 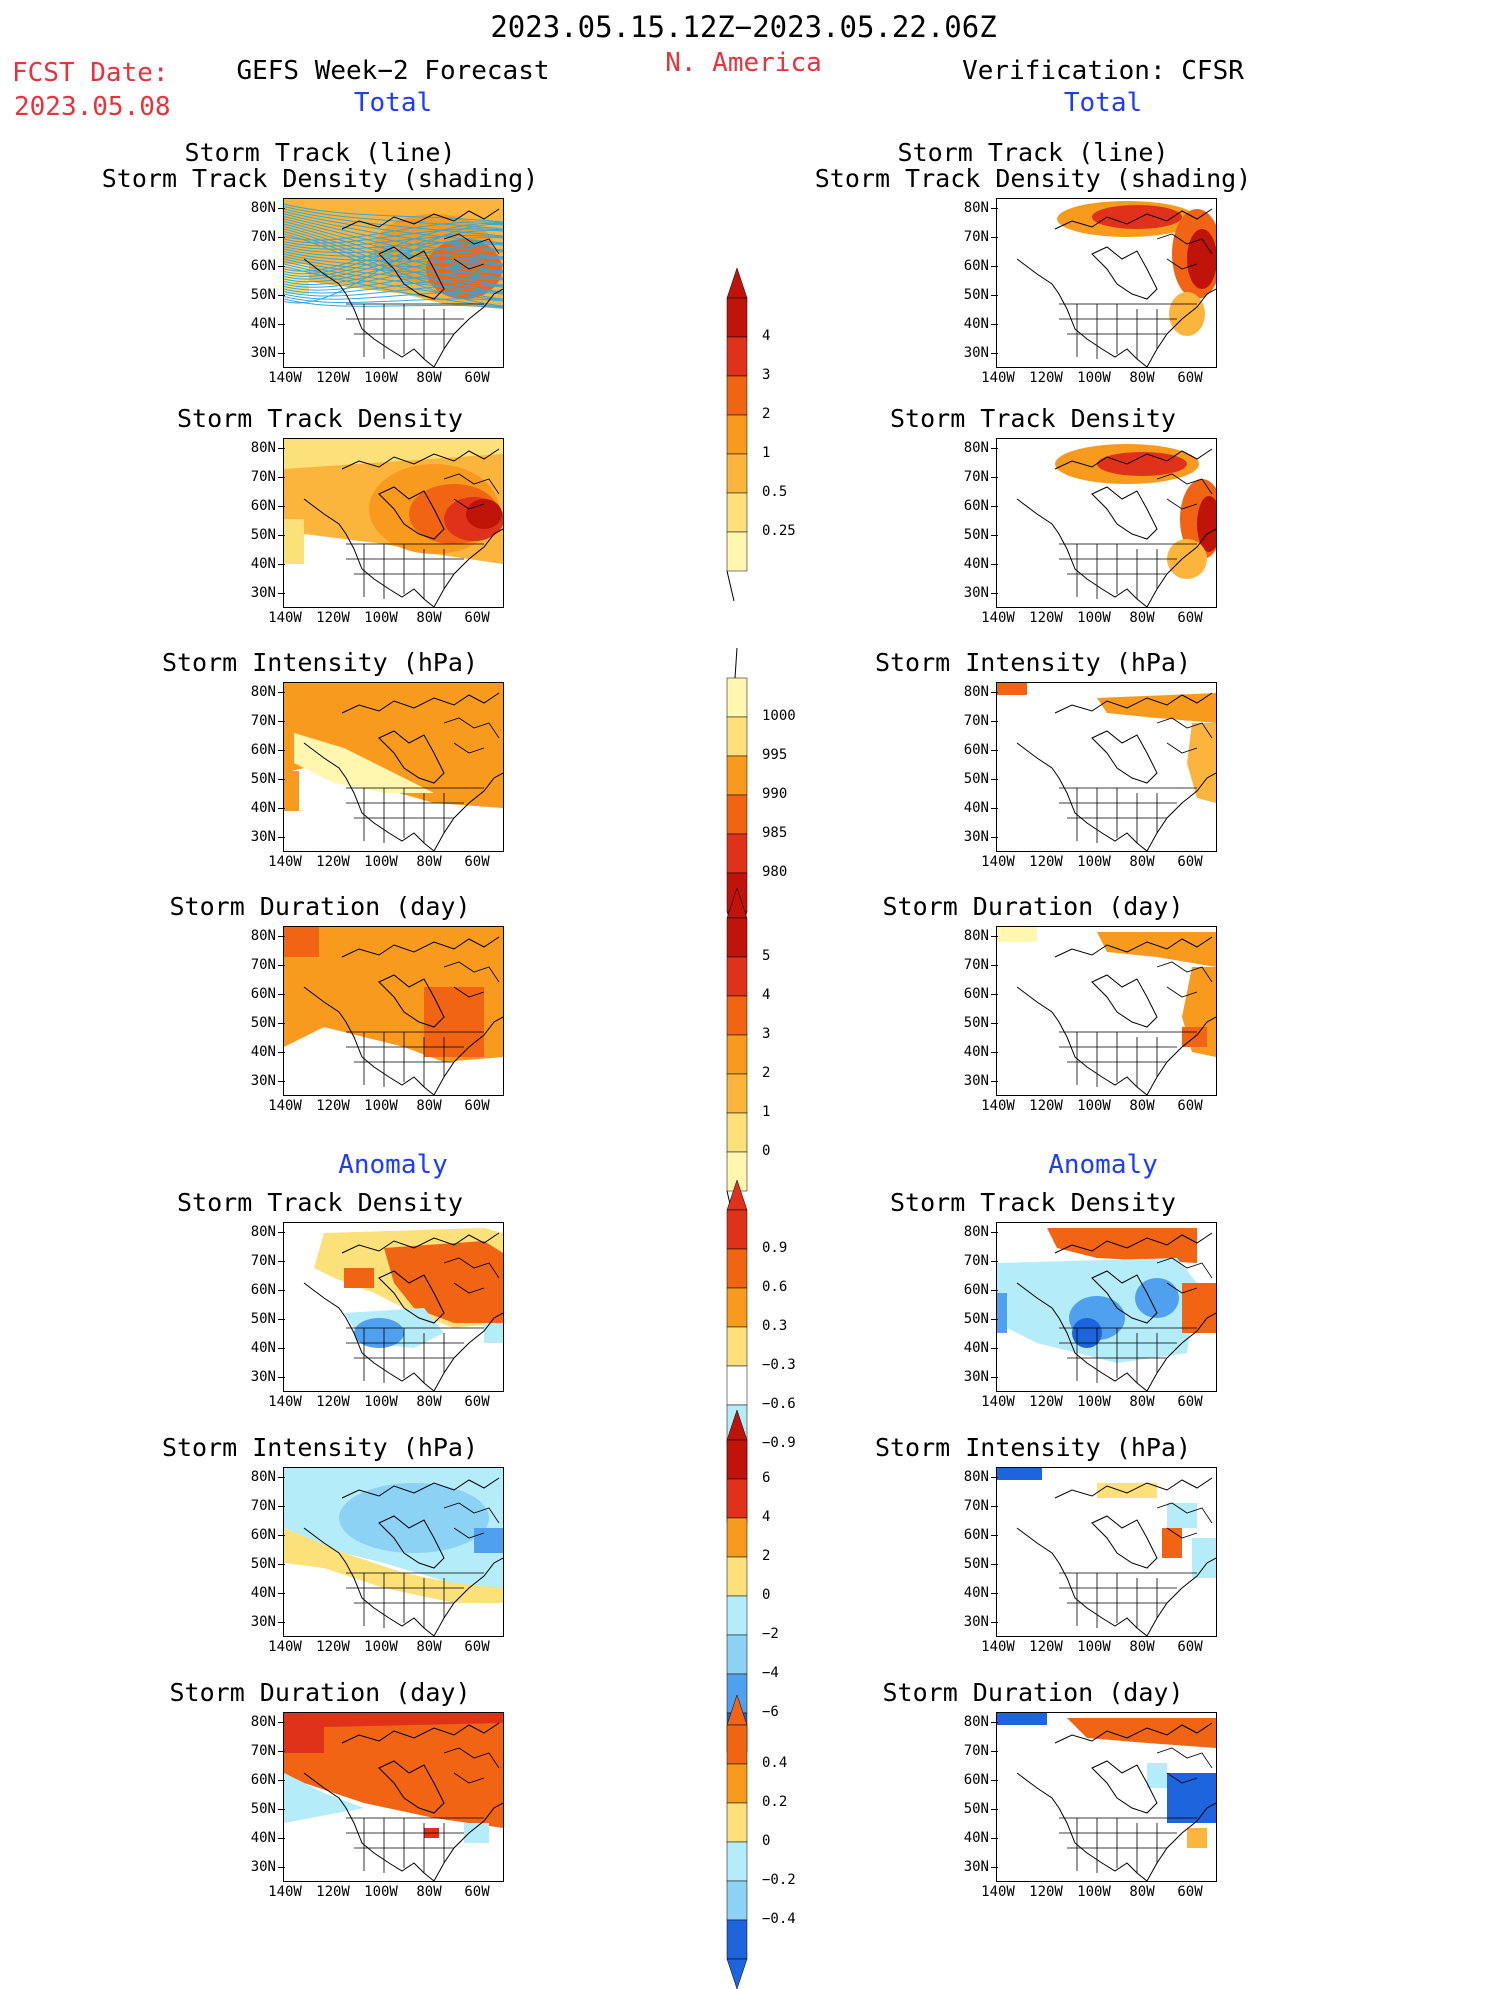 What do you see at coordinates (320, 178) in the screenshot?
I see `panel-subtitle: Storm Track Density (shading)` at bounding box center [320, 178].